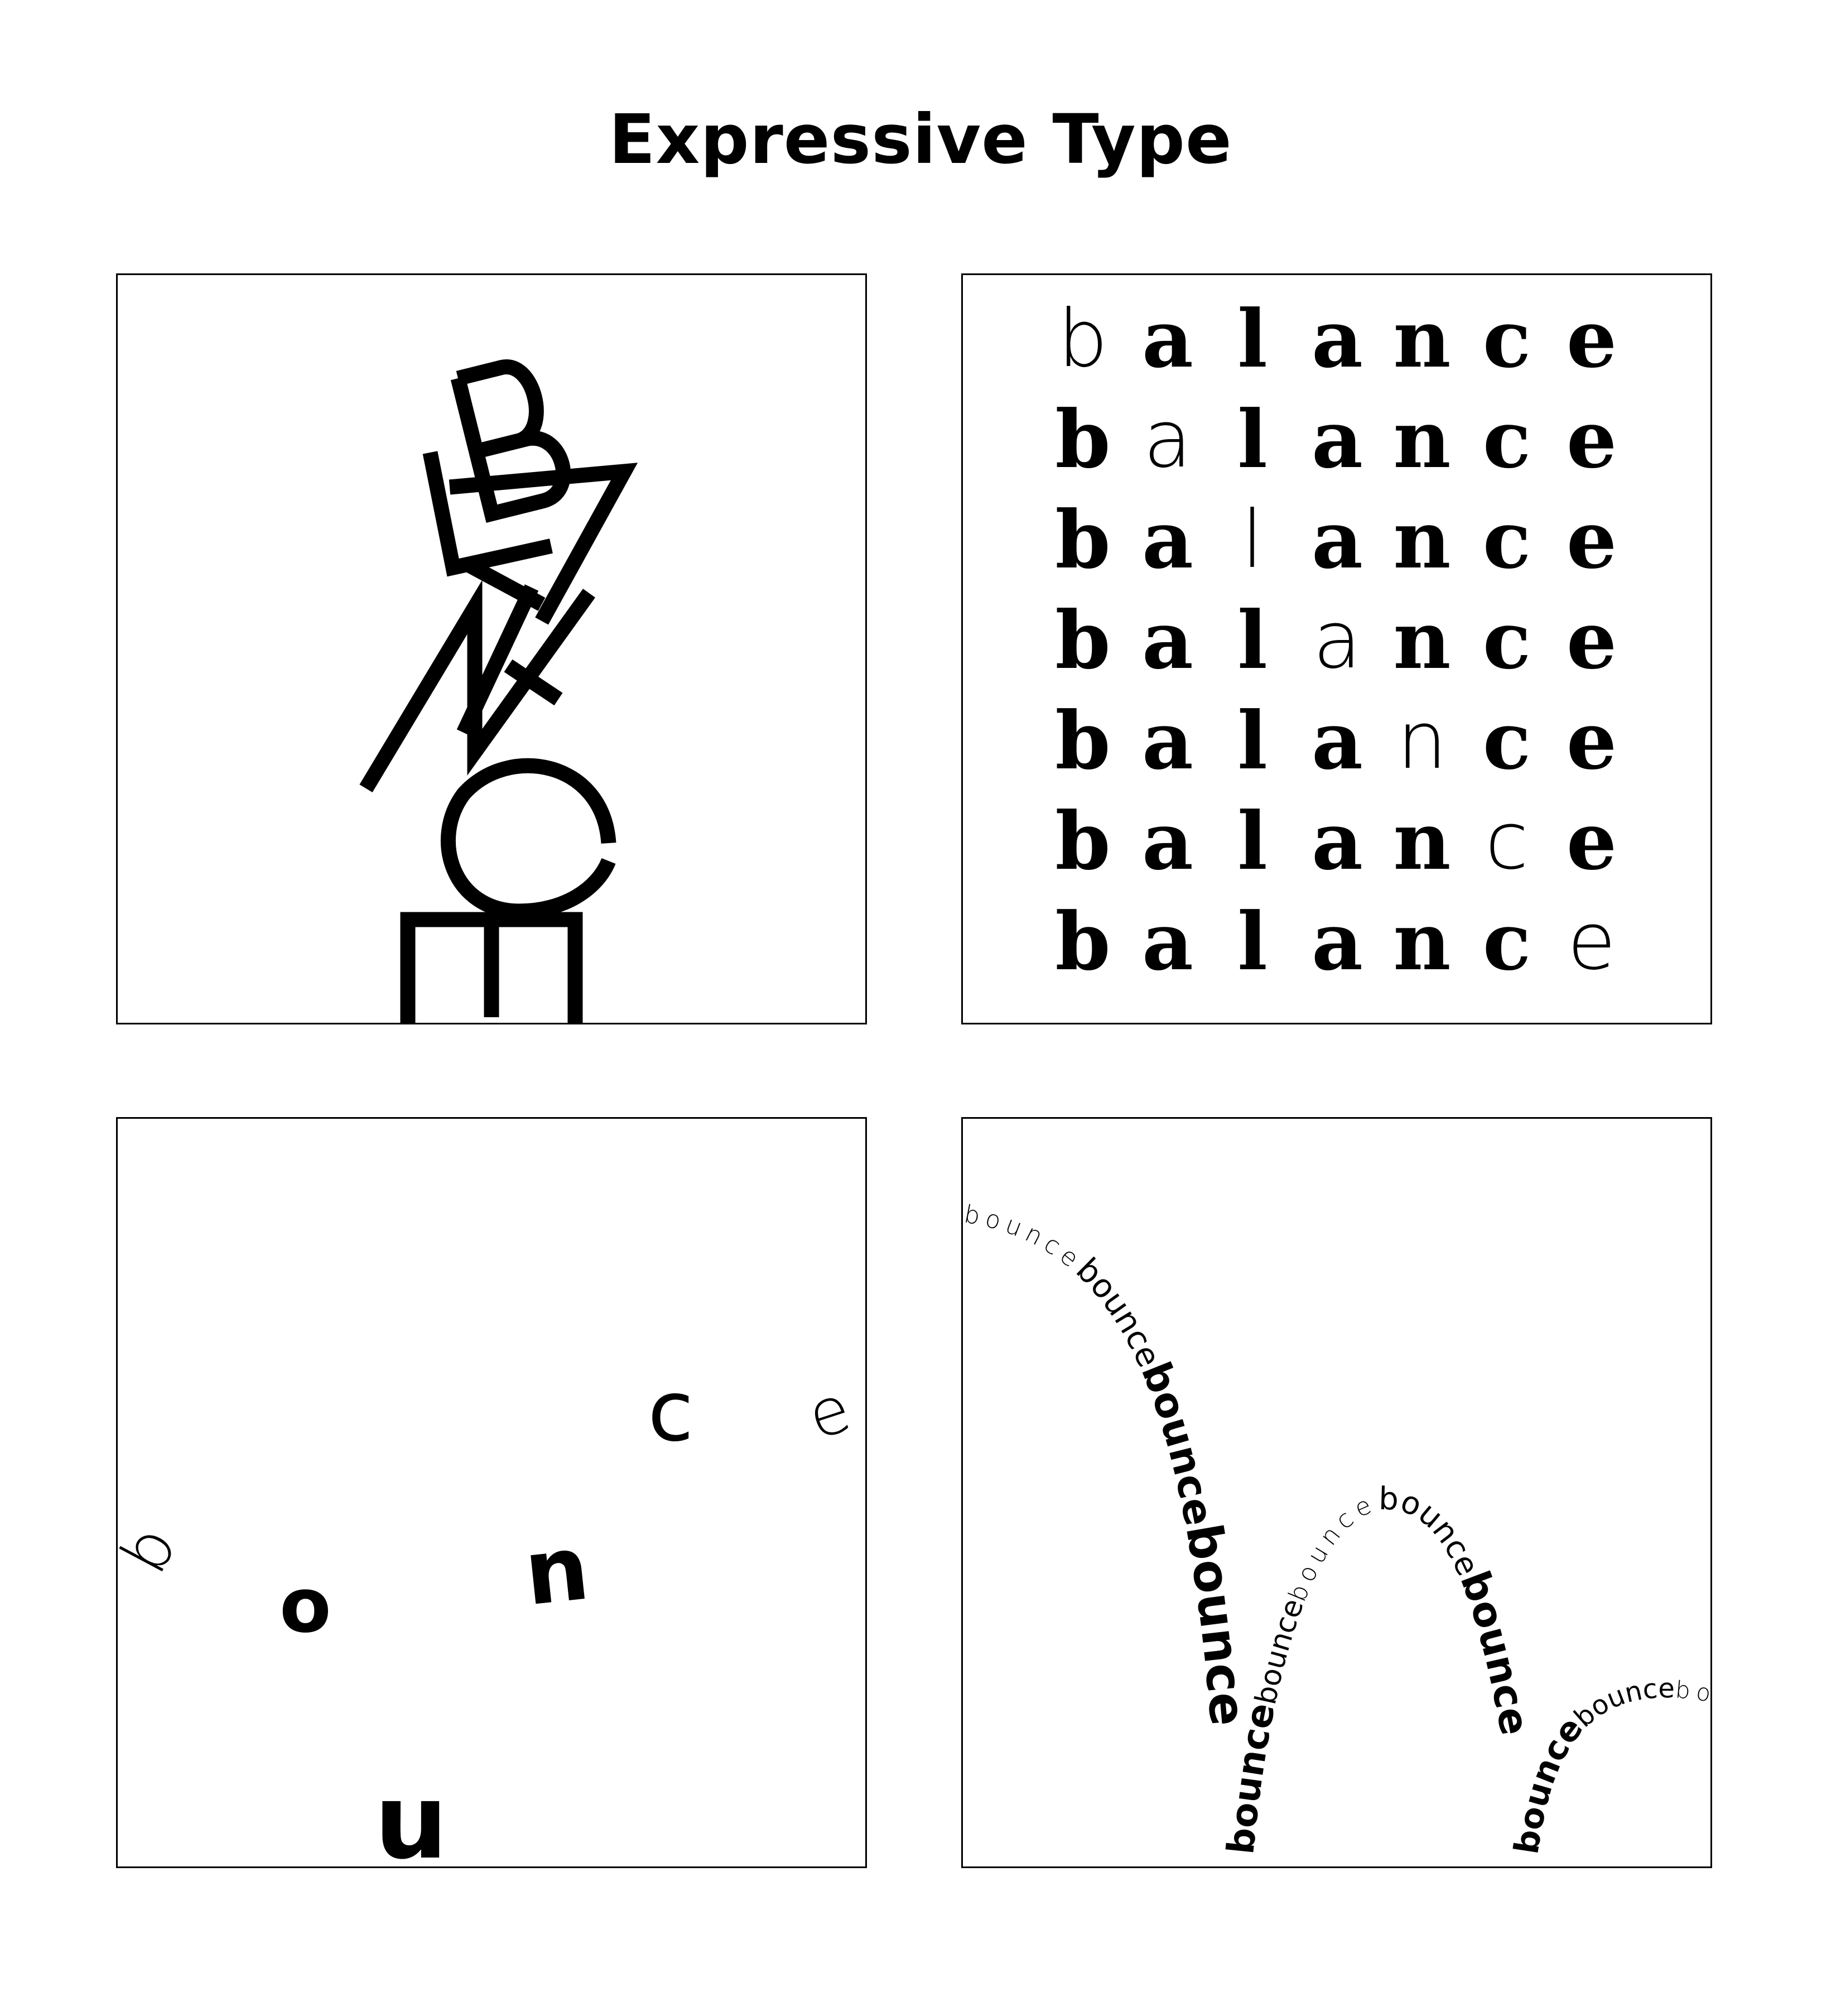  Describe the element at coordinates (671, 1411) in the screenshot. I see `scatter-letter-c: c` at that location.